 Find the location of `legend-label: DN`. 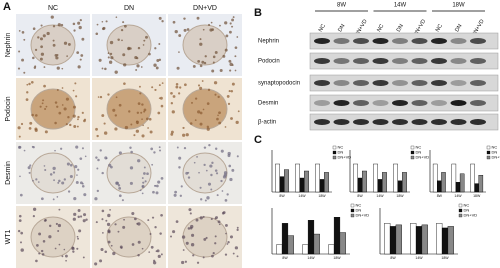

legend-label: DN is located at coordinates (359, 210).